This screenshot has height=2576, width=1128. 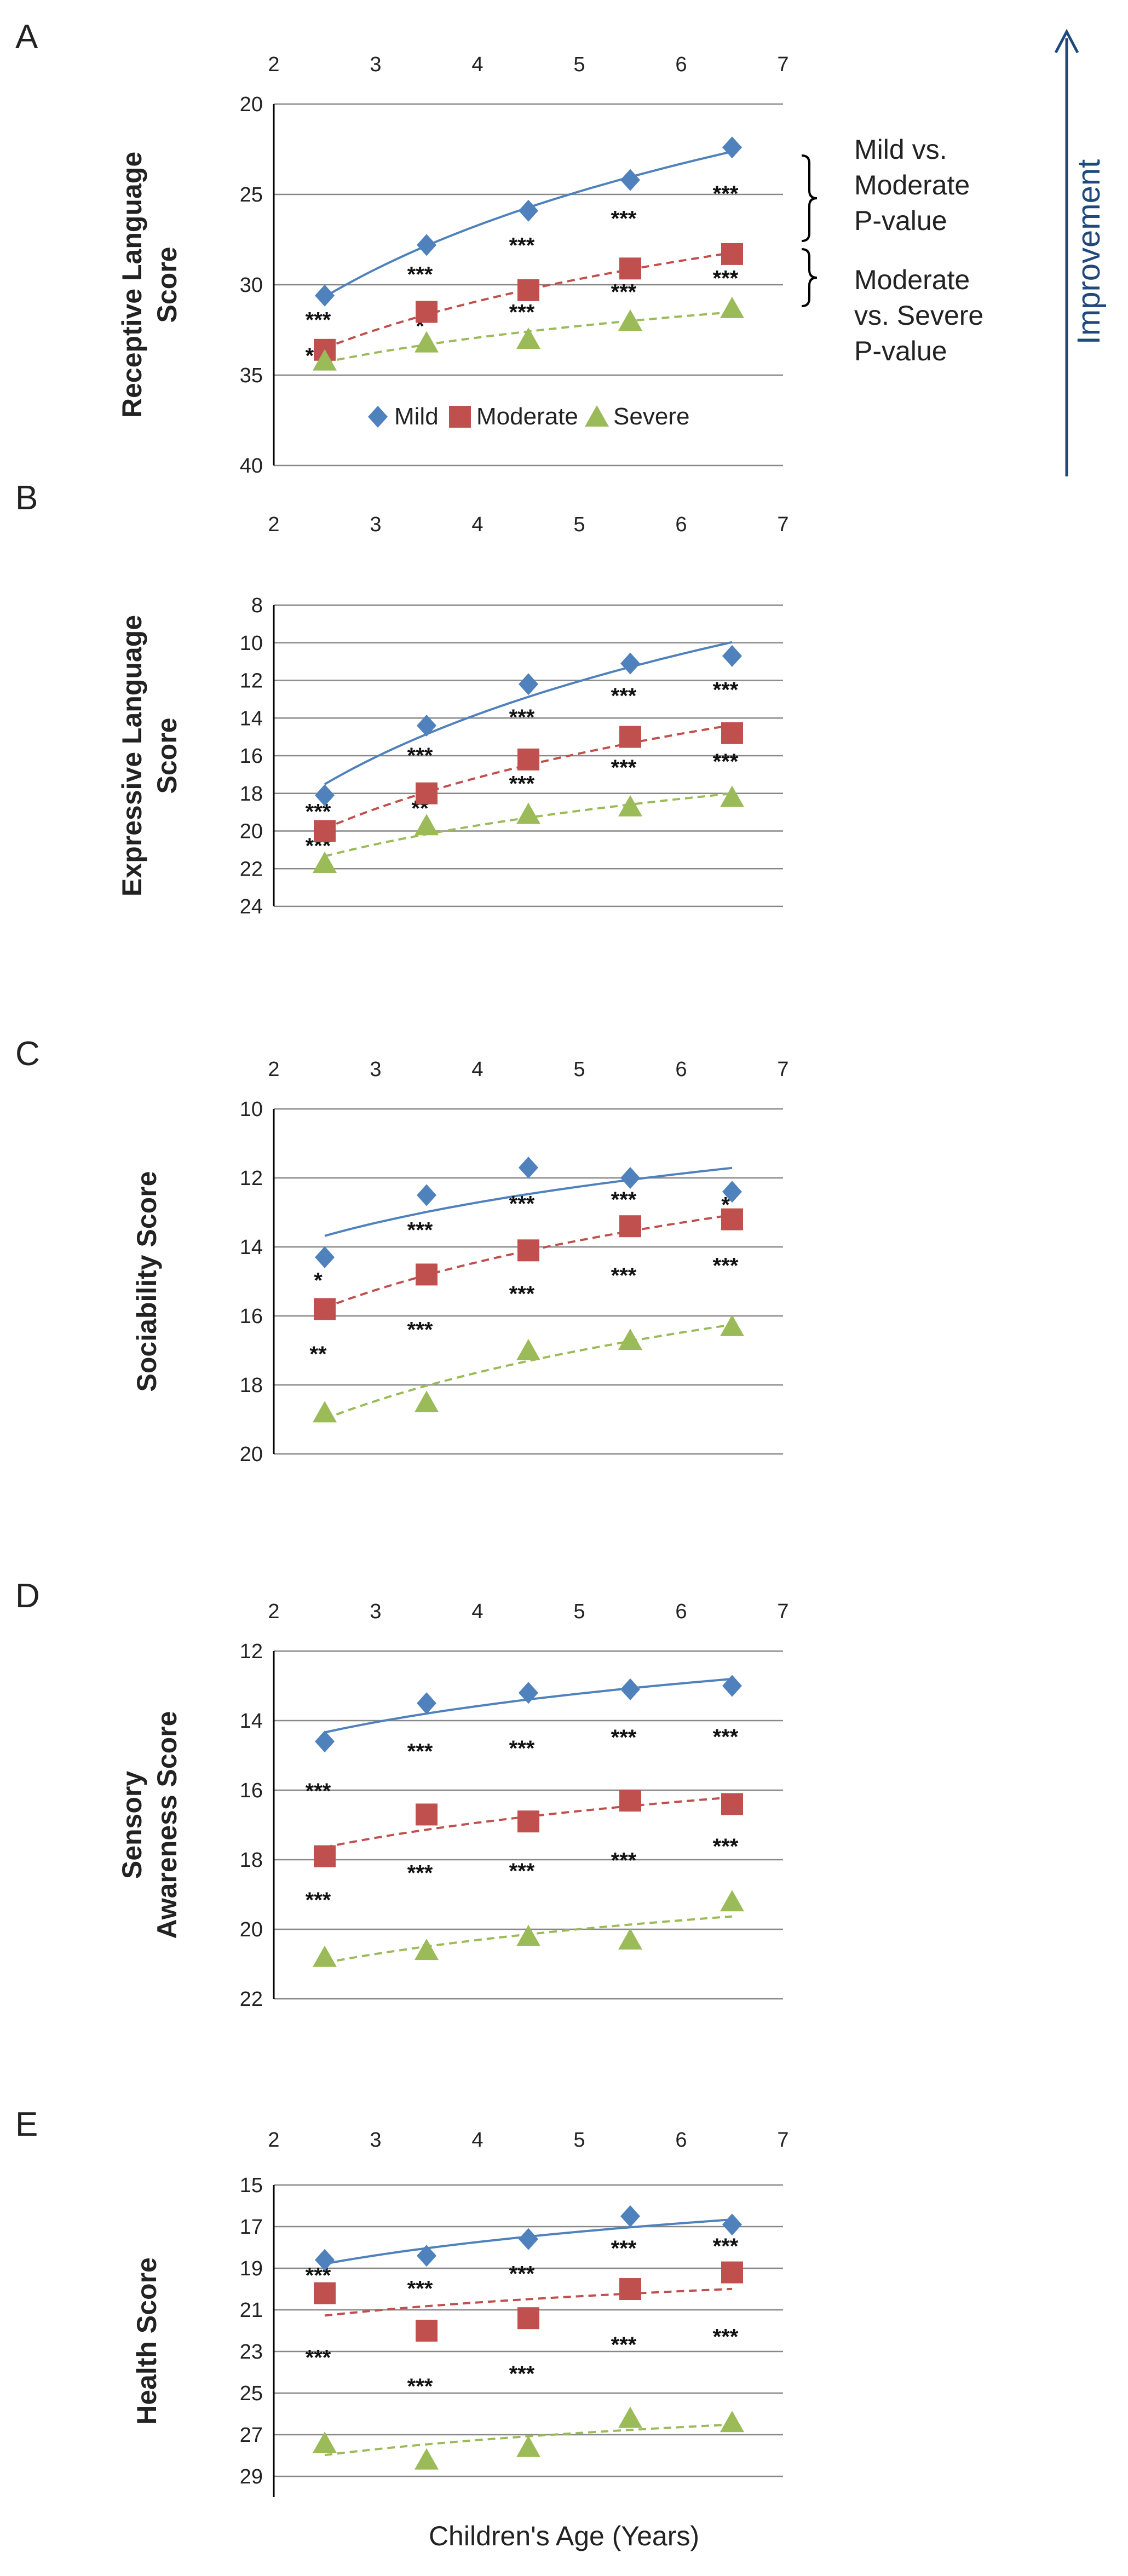 What do you see at coordinates (810, 277) in the screenshot?
I see `bracket-moderate-vs-severe` at bounding box center [810, 277].